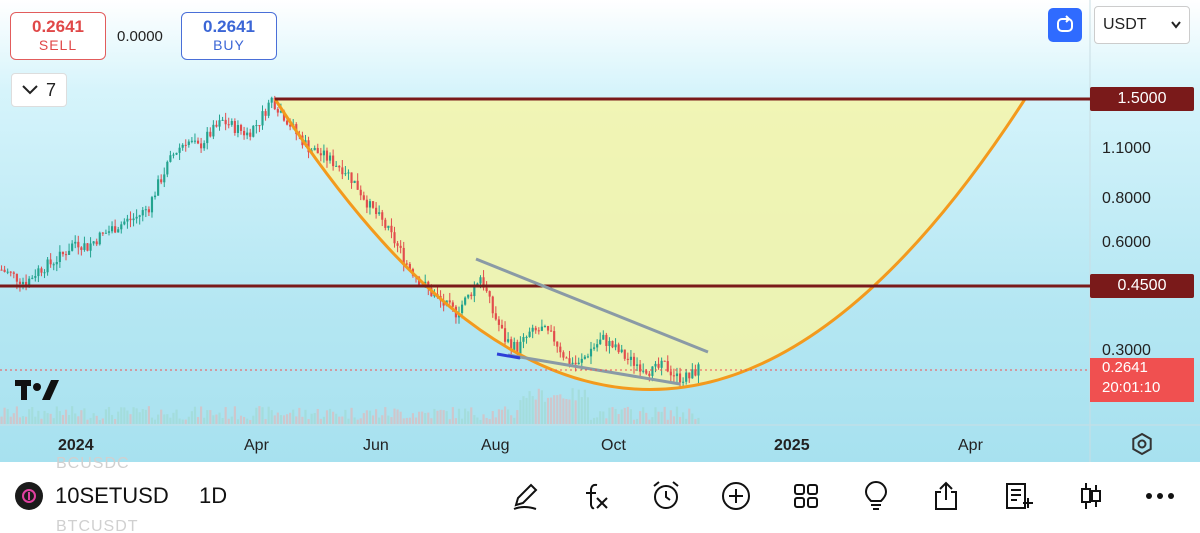  What do you see at coordinates (112, 495) in the screenshot?
I see `symbol-name: 10SETUSD` at bounding box center [112, 495].